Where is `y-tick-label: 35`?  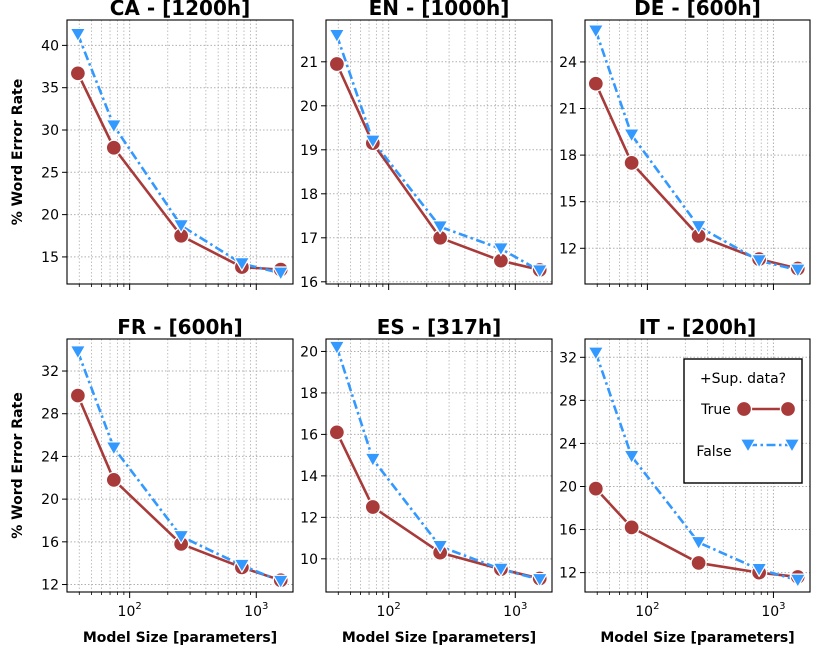 y-tick-label: 35 is located at coordinates (50, 89).